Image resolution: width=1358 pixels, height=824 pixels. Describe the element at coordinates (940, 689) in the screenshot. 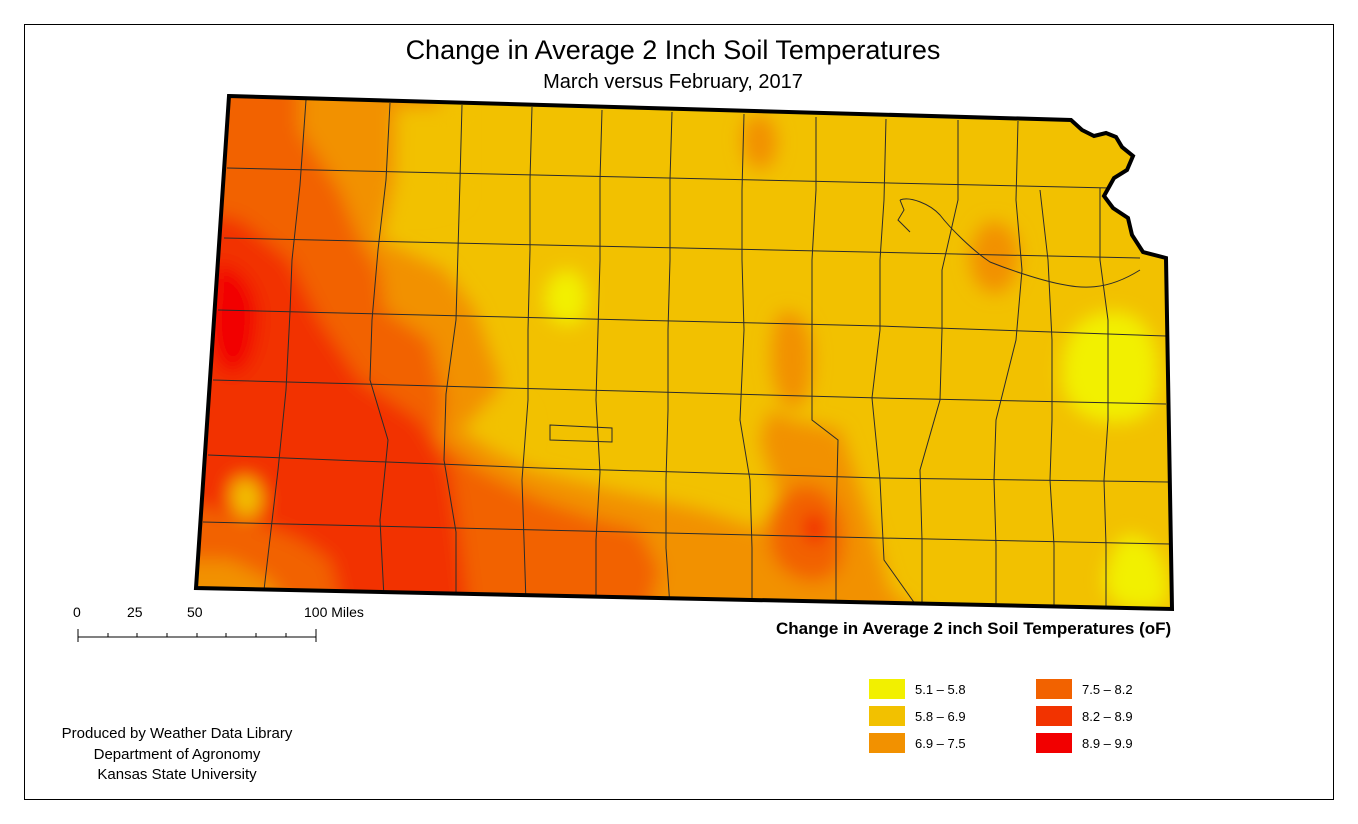

I see `legend-label: 5.1 – 5.8` at that location.